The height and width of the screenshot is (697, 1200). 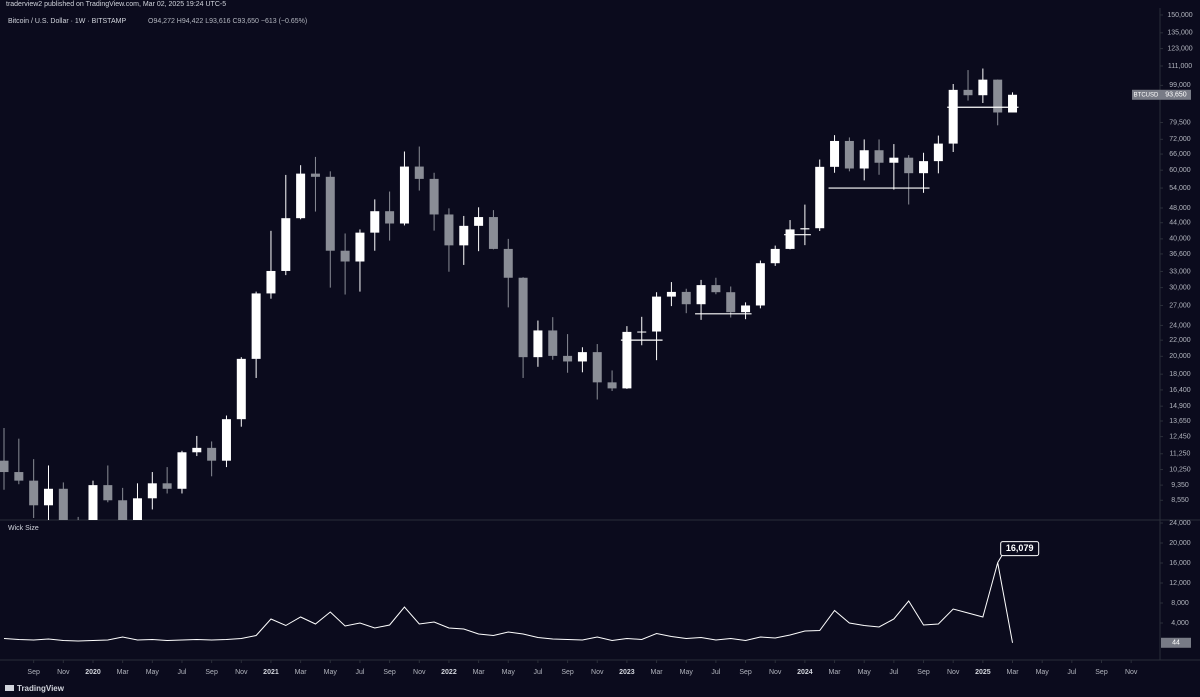 What do you see at coordinates (1180, 254) in the screenshot?
I see `y-tick-label: 36,600` at bounding box center [1180, 254].